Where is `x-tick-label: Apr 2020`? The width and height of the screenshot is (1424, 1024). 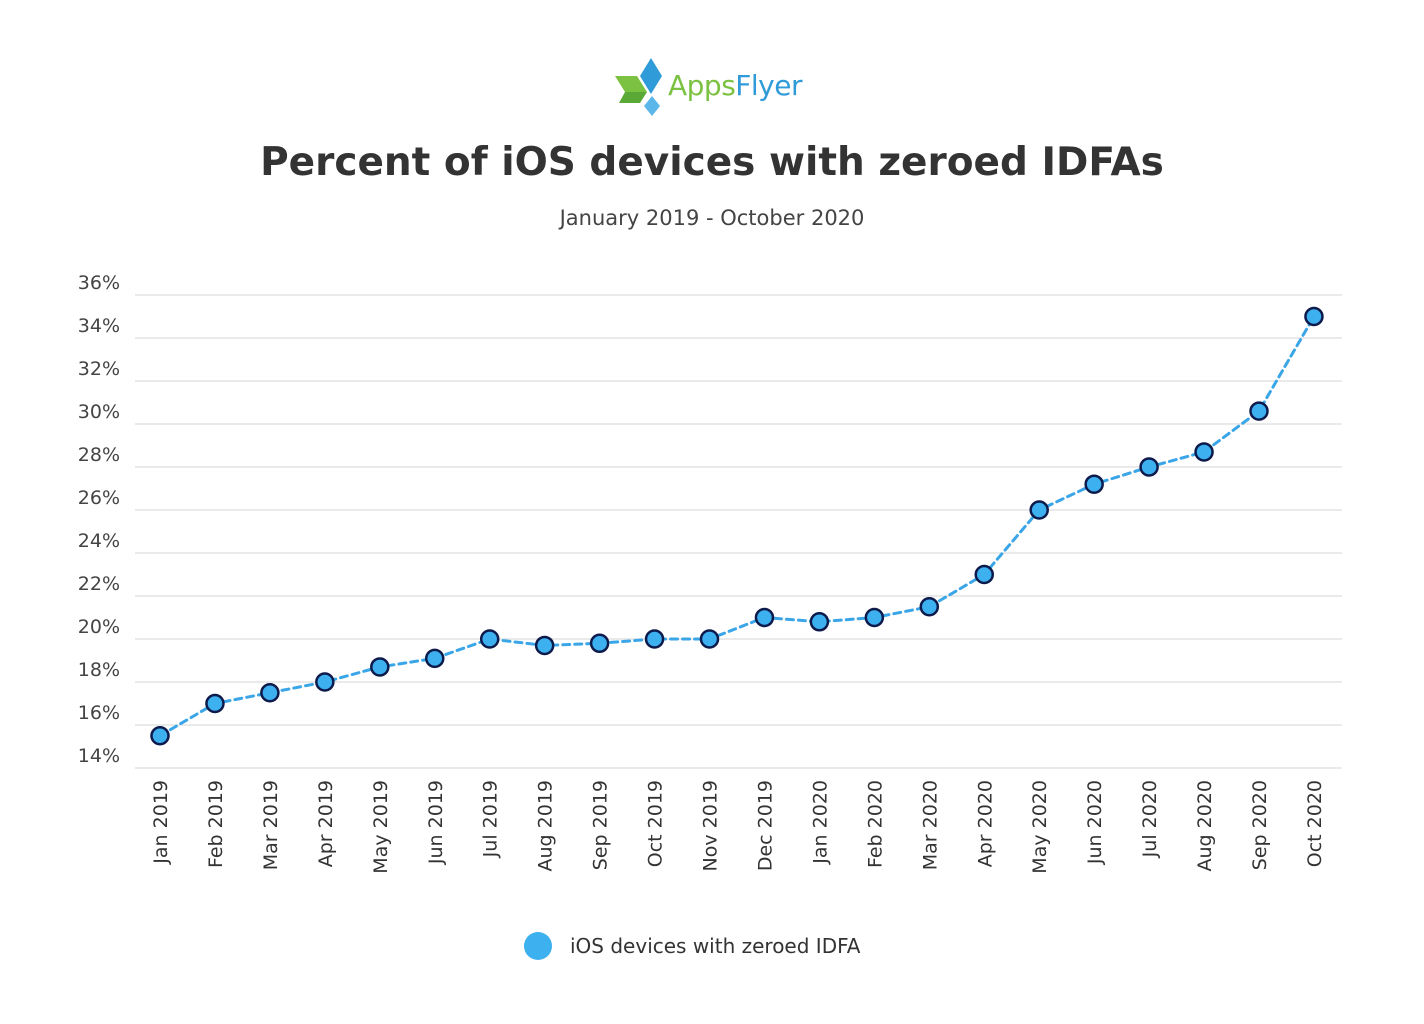
x-tick-label: Apr 2020 is located at coordinates (985, 823).